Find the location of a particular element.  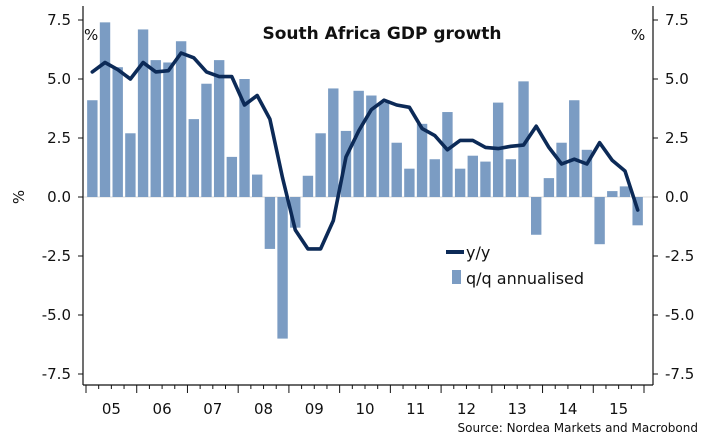

bar-2009Q3 is located at coordinates (320, 165).